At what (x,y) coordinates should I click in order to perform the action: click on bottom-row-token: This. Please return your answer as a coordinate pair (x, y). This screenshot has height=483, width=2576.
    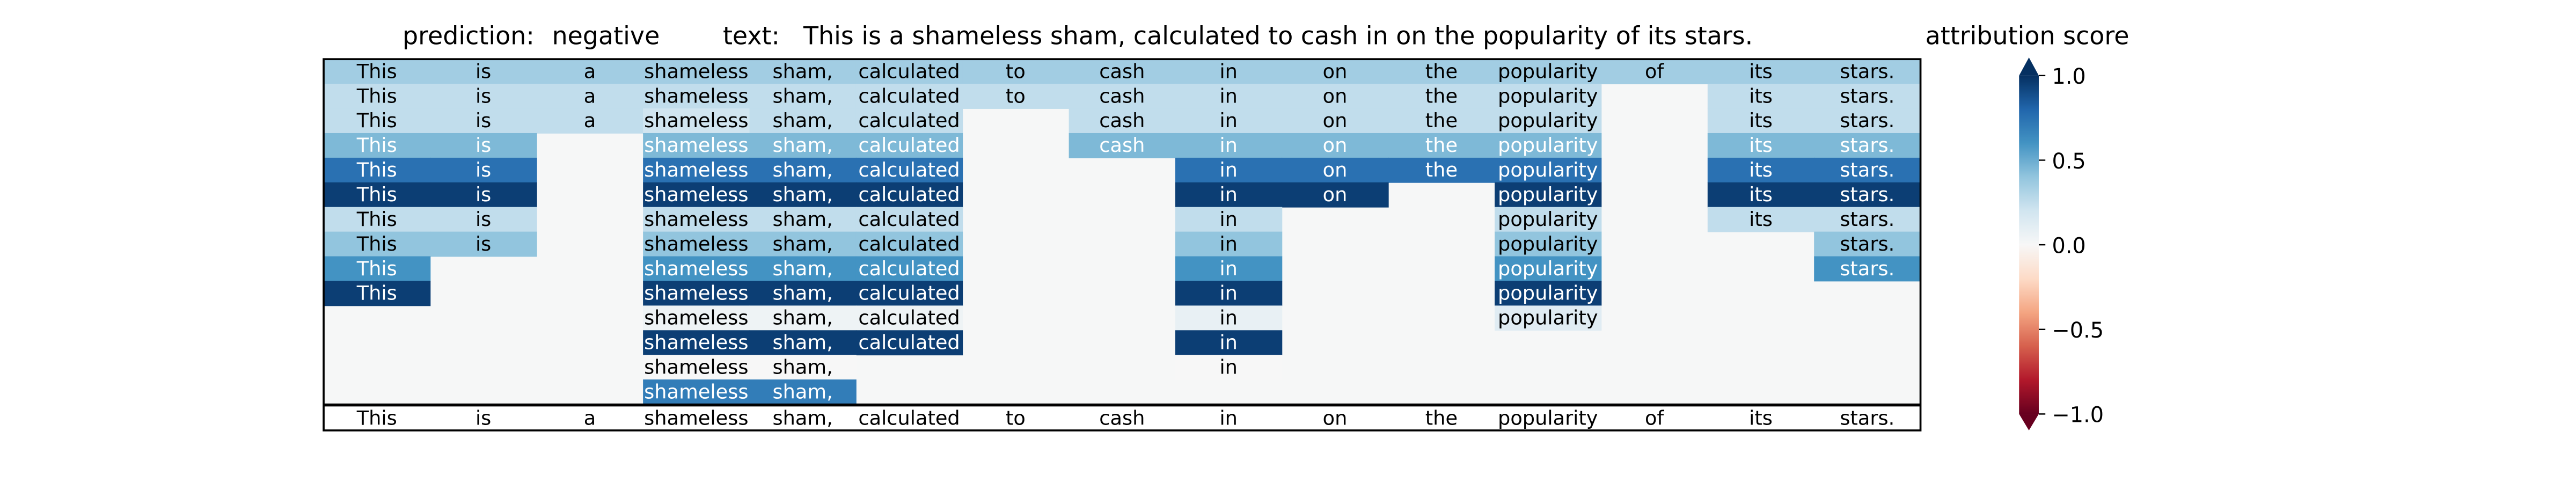
    Looking at the image, I should click on (376, 417).